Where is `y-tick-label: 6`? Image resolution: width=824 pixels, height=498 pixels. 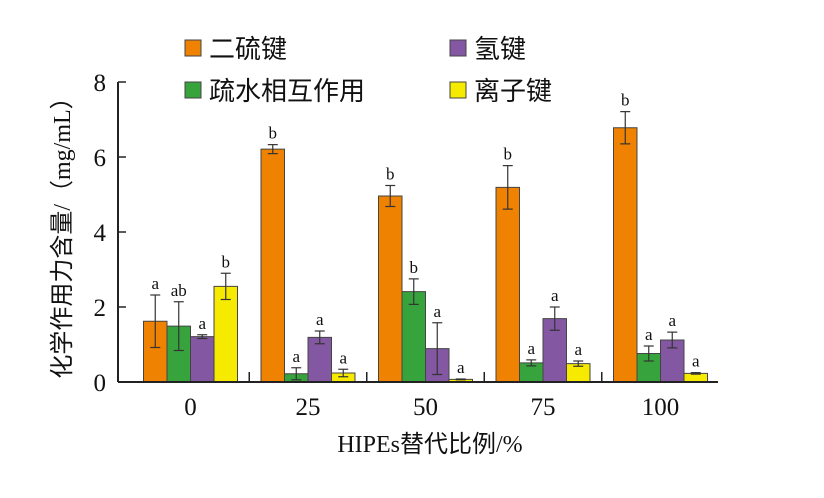 y-tick-label: 6 is located at coordinates (100, 158).